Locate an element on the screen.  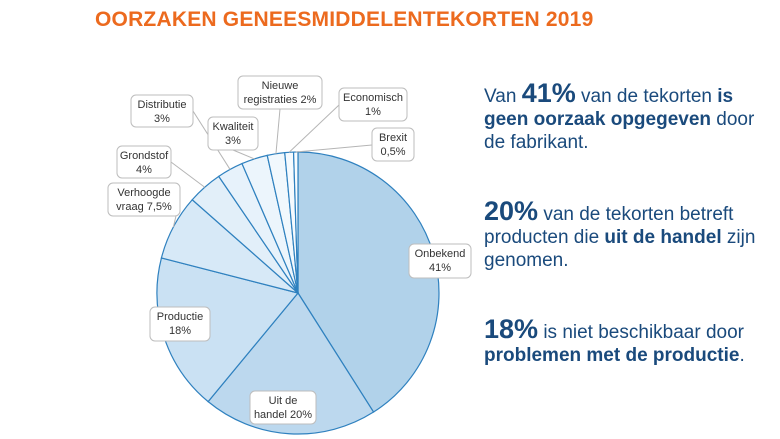
callout-kwaliteit: Kwaliteit 3% is located at coordinates (233, 138).